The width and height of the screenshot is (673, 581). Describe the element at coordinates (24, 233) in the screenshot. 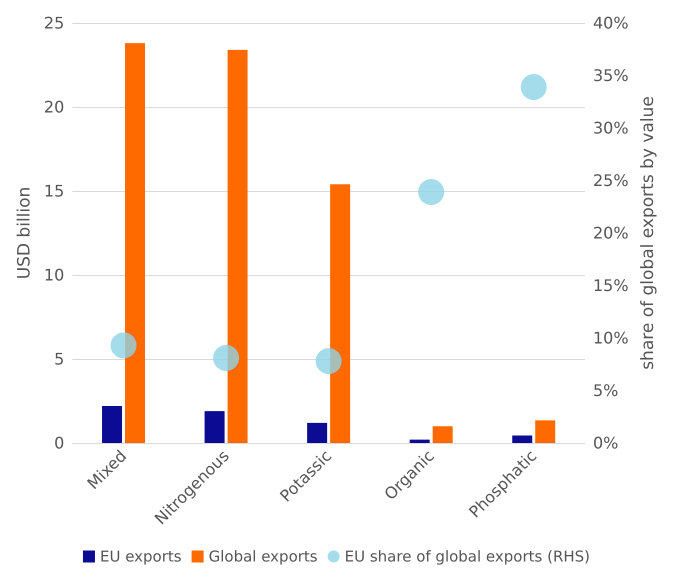

I see `y-axis-title: USD billion` at that location.